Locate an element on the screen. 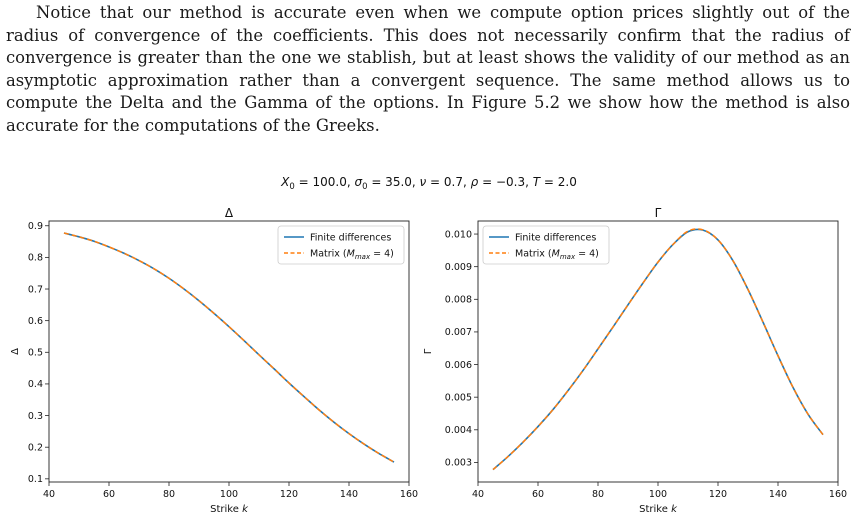 The height and width of the screenshot is (518, 858). delta-title: Δ is located at coordinates (229, 213).